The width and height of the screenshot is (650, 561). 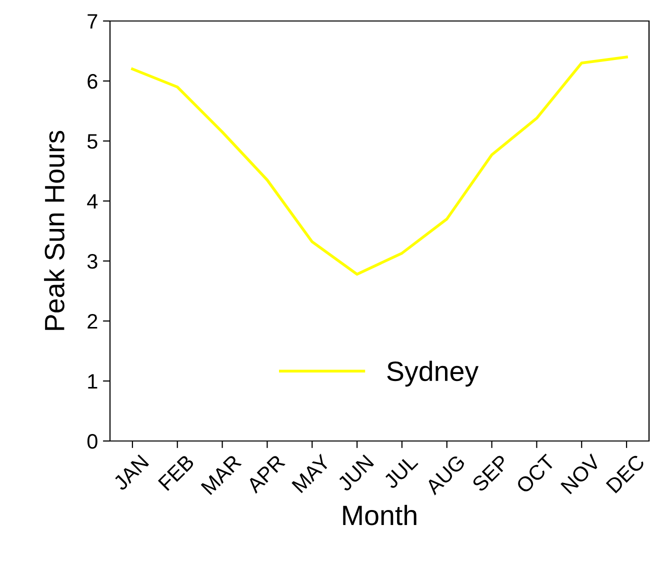 What do you see at coordinates (93, 81) in the screenshot?
I see `y-tick-label: 6` at bounding box center [93, 81].